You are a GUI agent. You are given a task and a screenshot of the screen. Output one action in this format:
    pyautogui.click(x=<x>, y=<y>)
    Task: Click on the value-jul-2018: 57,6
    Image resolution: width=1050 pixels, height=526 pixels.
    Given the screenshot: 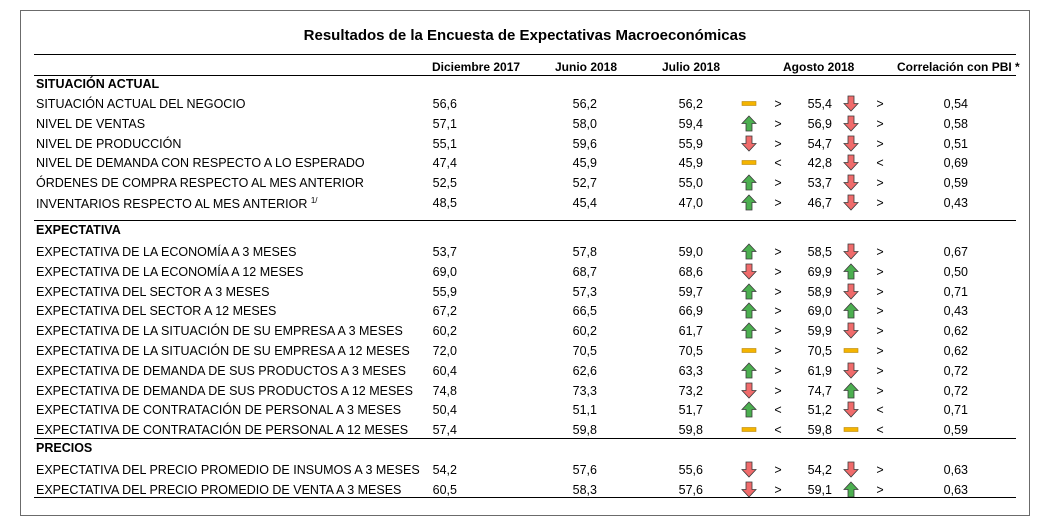 What is the action you would take?
    pyautogui.click(x=690, y=489)
    